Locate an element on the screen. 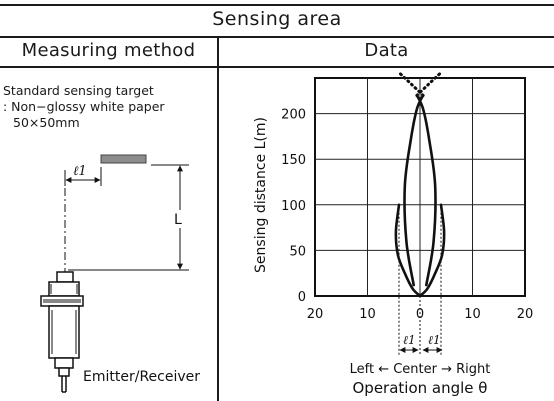 This screenshot has width=554, height=401. chart-guides is located at coordinates (420, 280).